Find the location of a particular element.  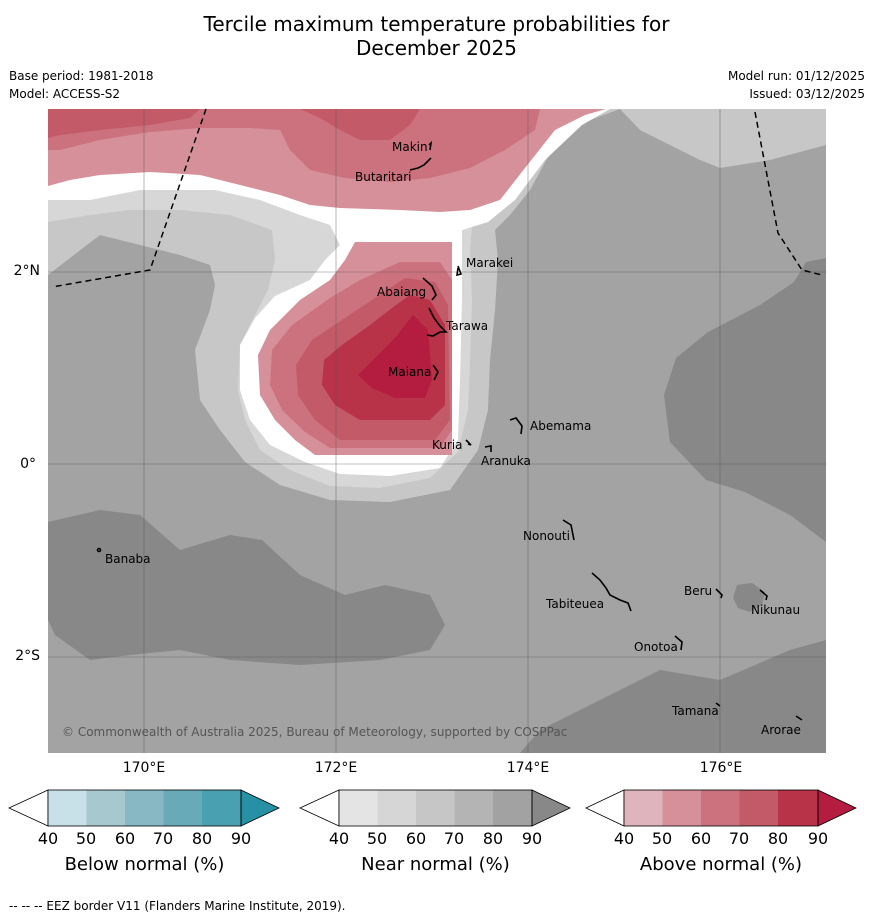

eez-border-west is located at coordinates (129, 198).